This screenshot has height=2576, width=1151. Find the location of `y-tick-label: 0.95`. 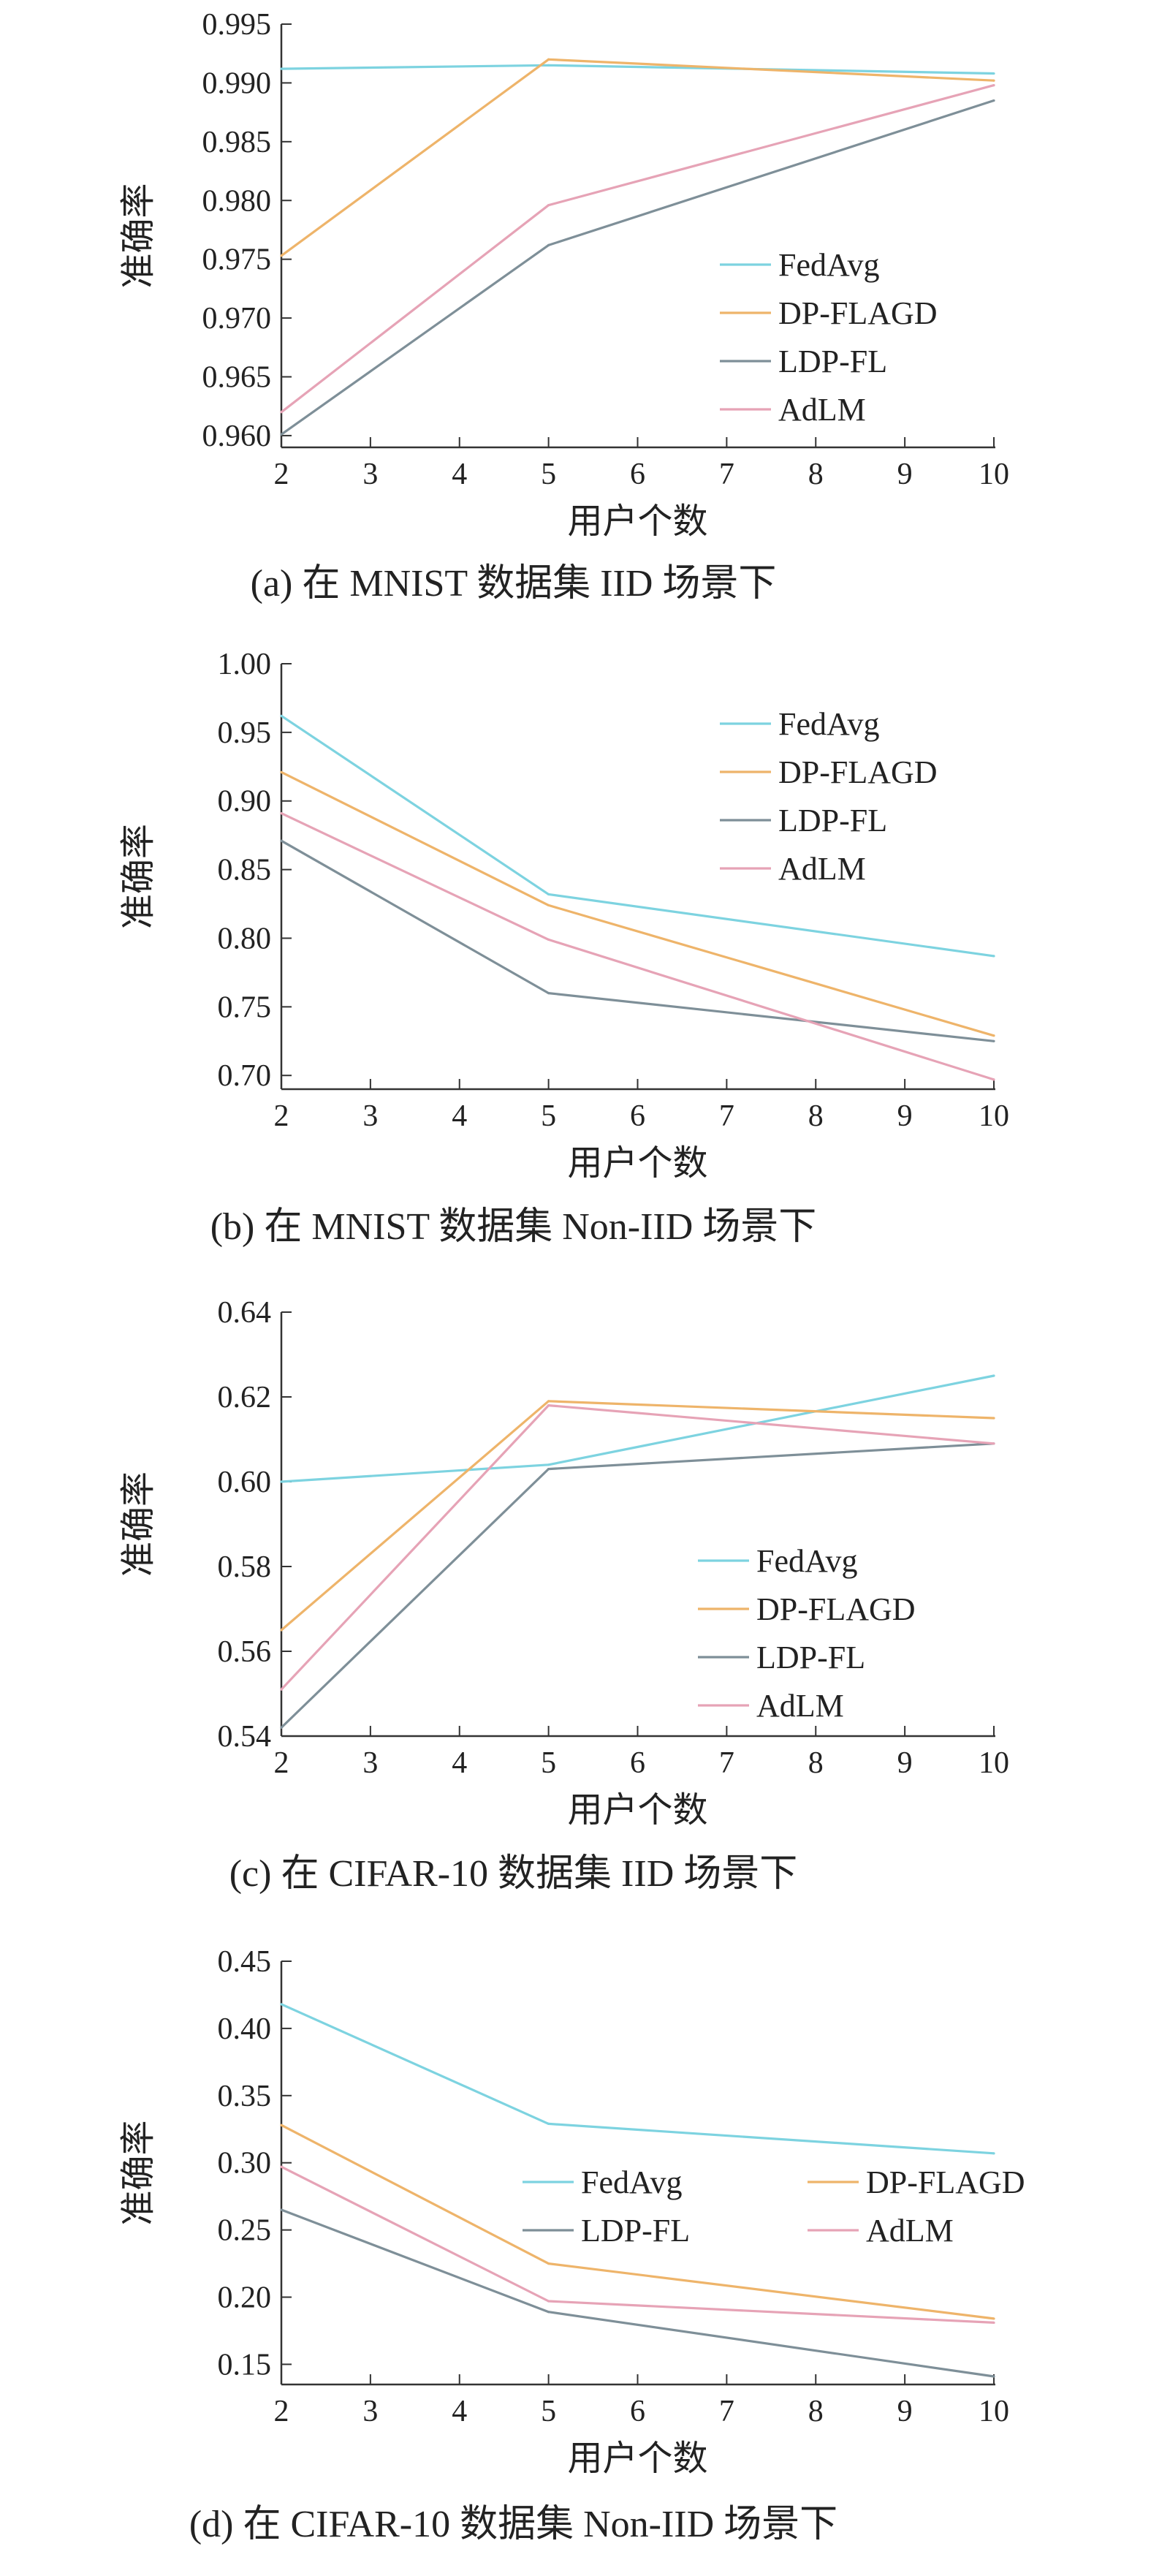

y-tick-label: 0.95 is located at coordinates (245, 733).